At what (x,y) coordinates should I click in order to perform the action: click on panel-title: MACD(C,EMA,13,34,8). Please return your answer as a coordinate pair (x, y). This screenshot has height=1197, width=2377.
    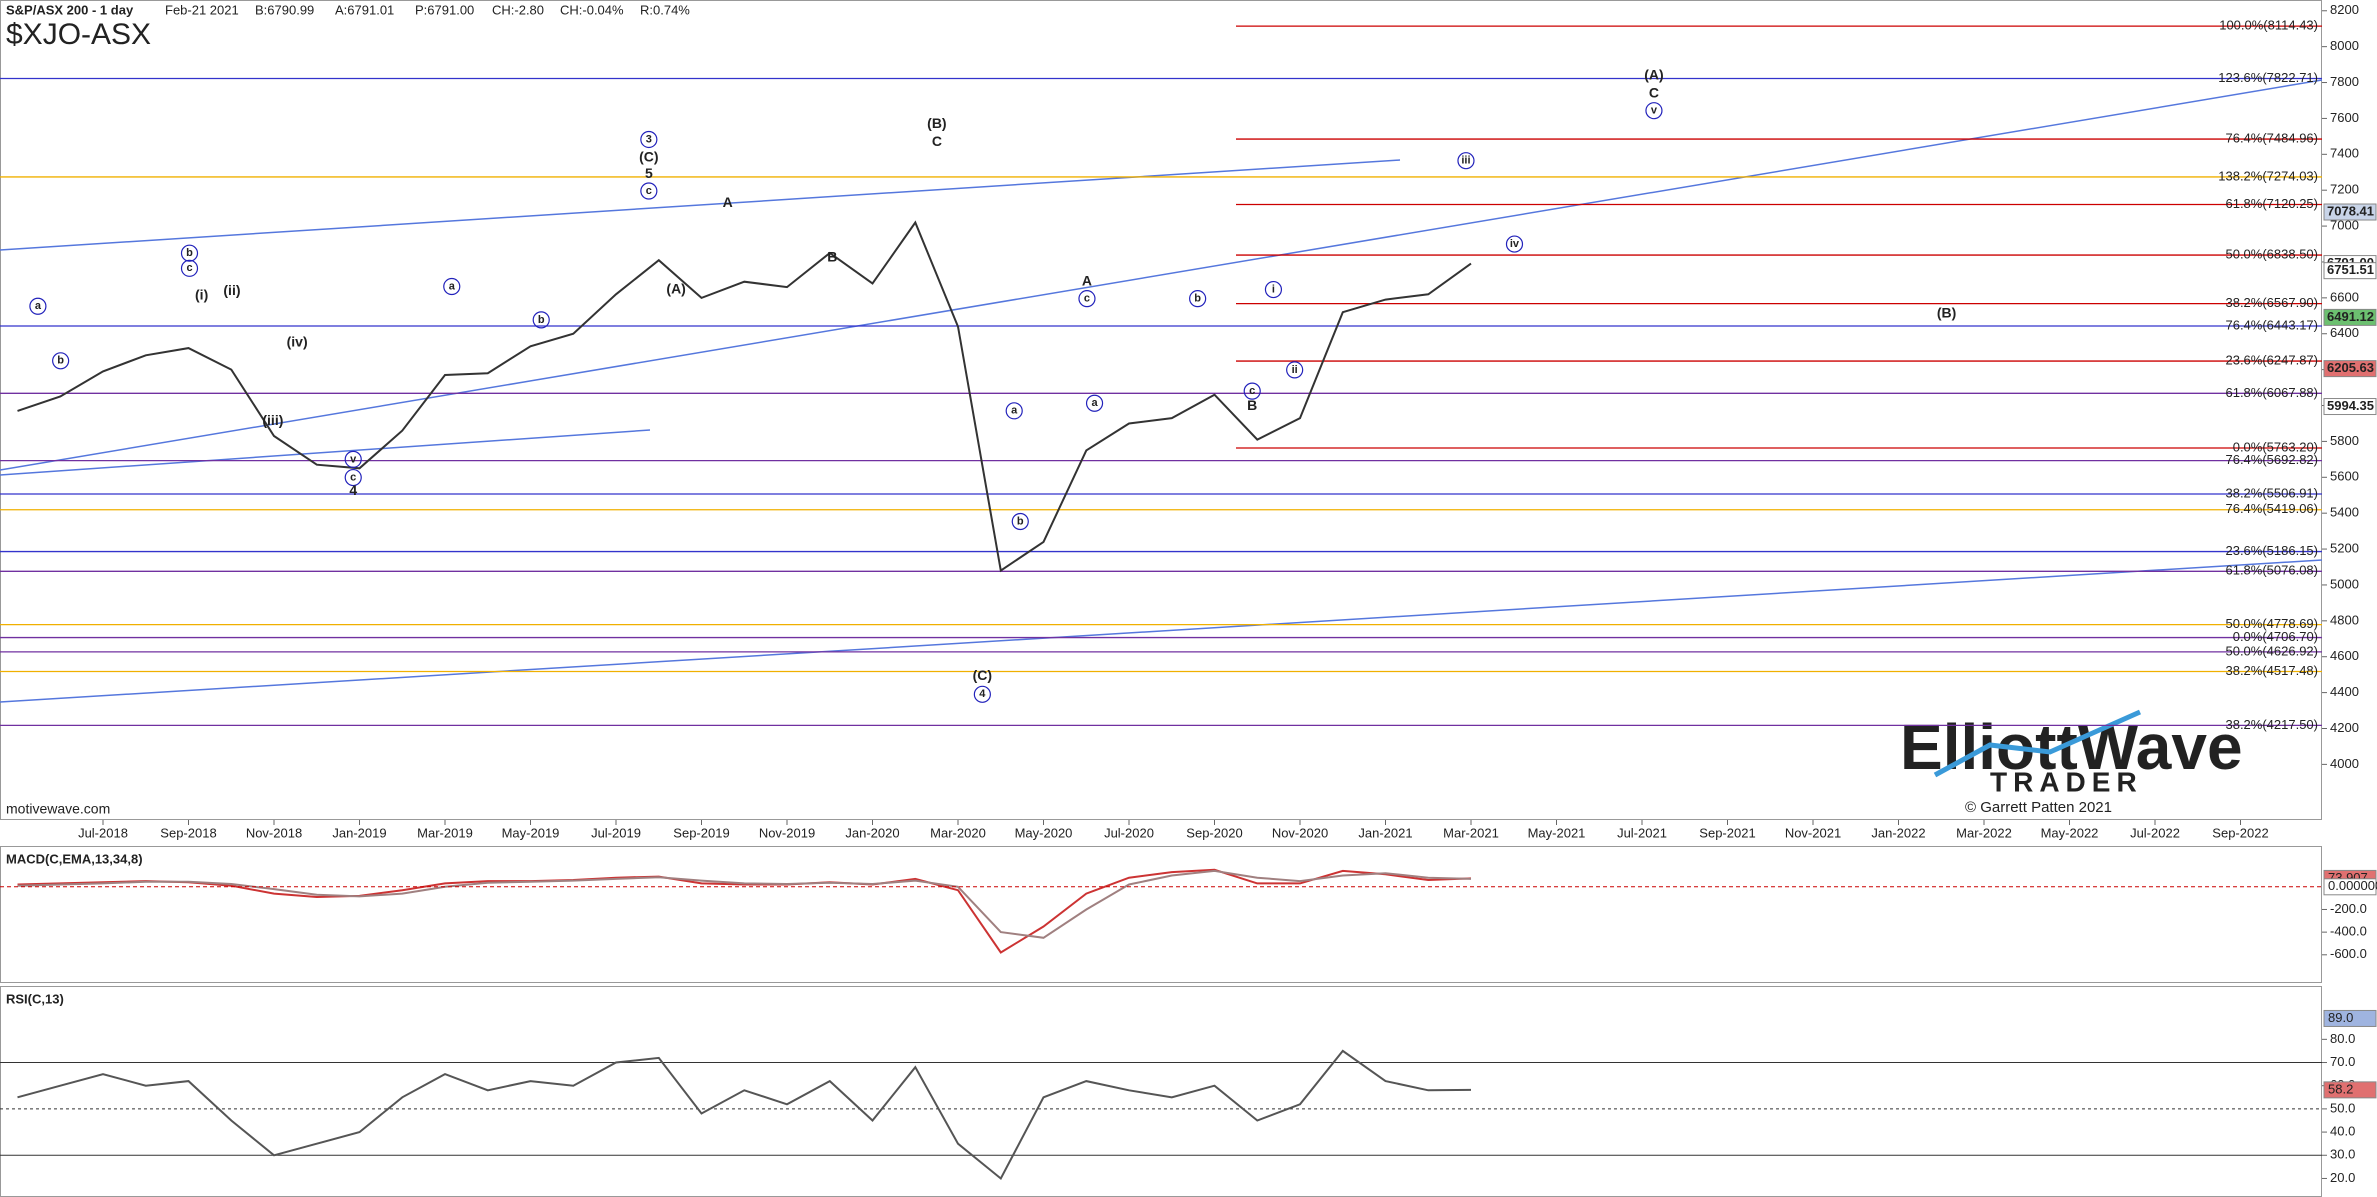
    Looking at the image, I should click on (74, 858).